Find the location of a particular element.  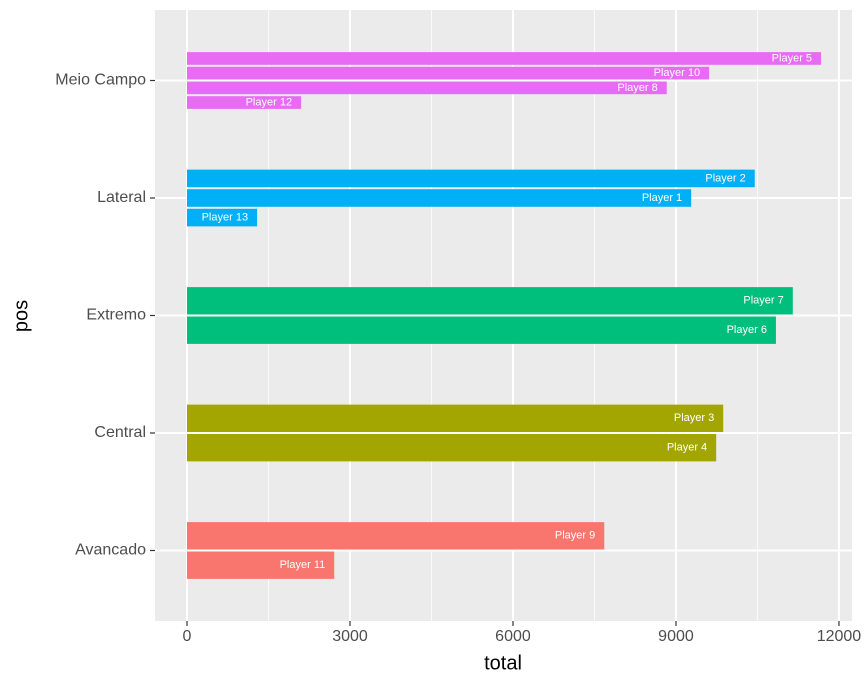

bar-label: Player 1 is located at coordinates (662, 198).